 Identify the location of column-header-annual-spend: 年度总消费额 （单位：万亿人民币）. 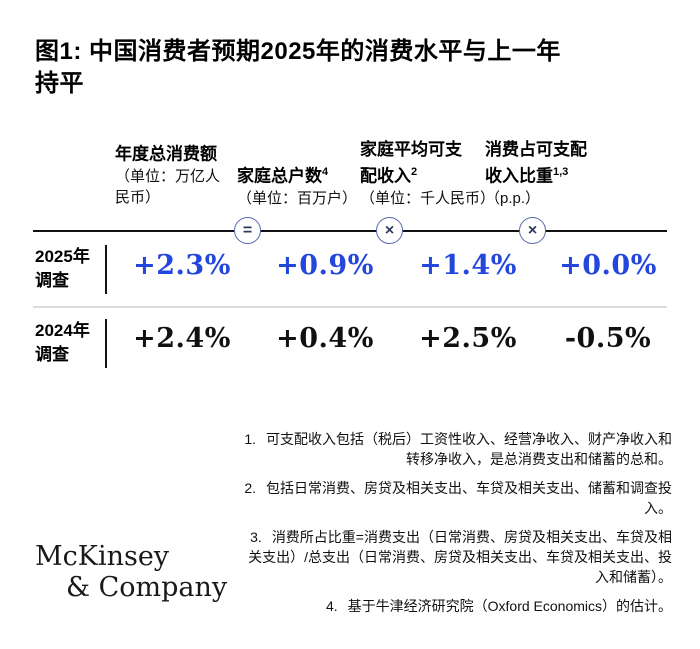
(172, 173).